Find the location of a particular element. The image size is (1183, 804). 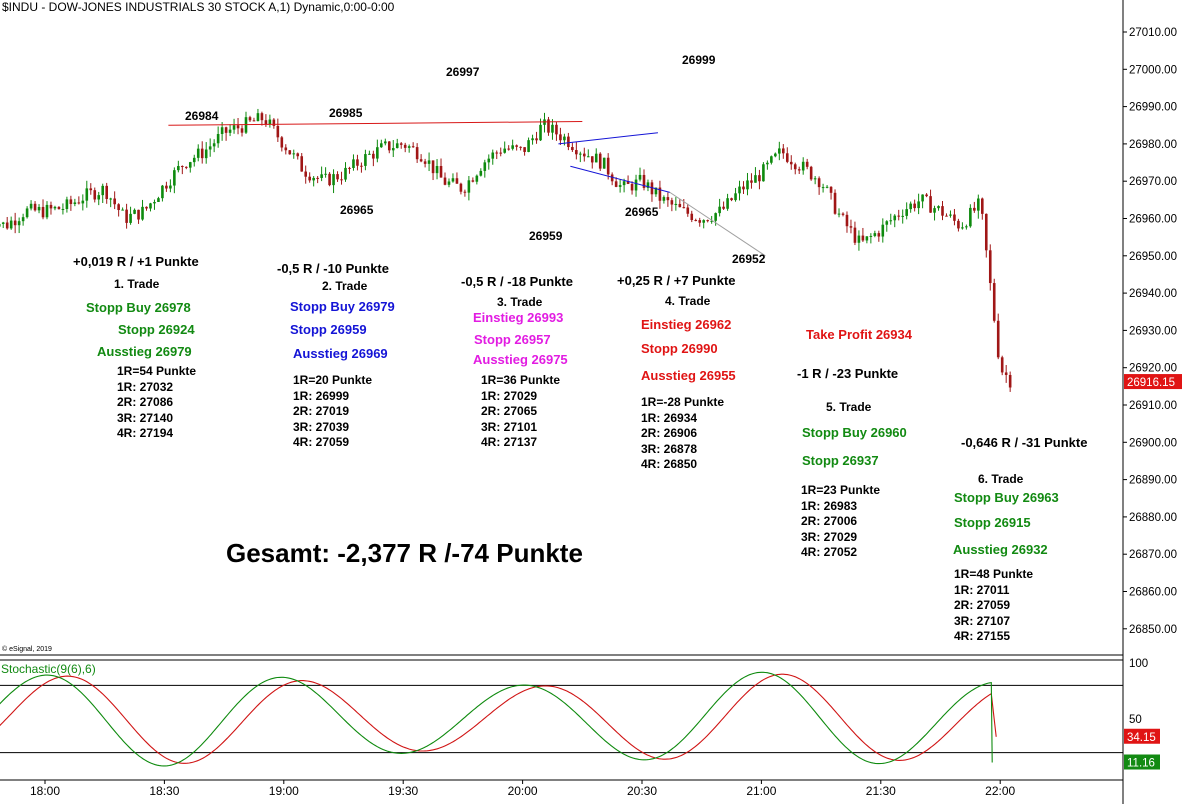

last-price-badge is located at coordinates (1153, 382).